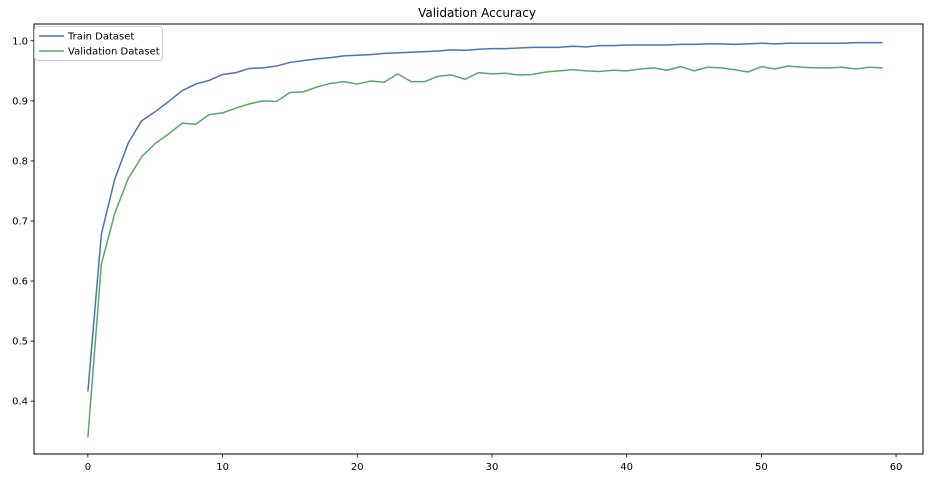 The height and width of the screenshot is (482, 930). Describe the element at coordinates (626, 467) in the screenshot. I see `x-tick-label: 40` at that location.